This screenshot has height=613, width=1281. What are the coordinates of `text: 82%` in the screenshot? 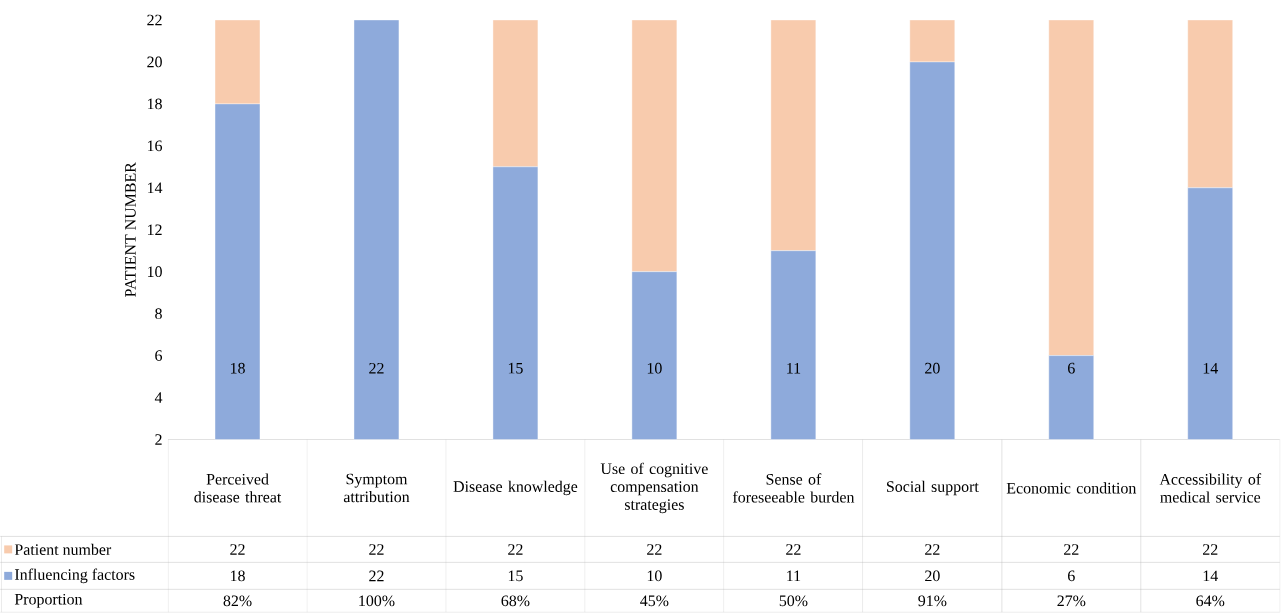 It's located at (237, 601).